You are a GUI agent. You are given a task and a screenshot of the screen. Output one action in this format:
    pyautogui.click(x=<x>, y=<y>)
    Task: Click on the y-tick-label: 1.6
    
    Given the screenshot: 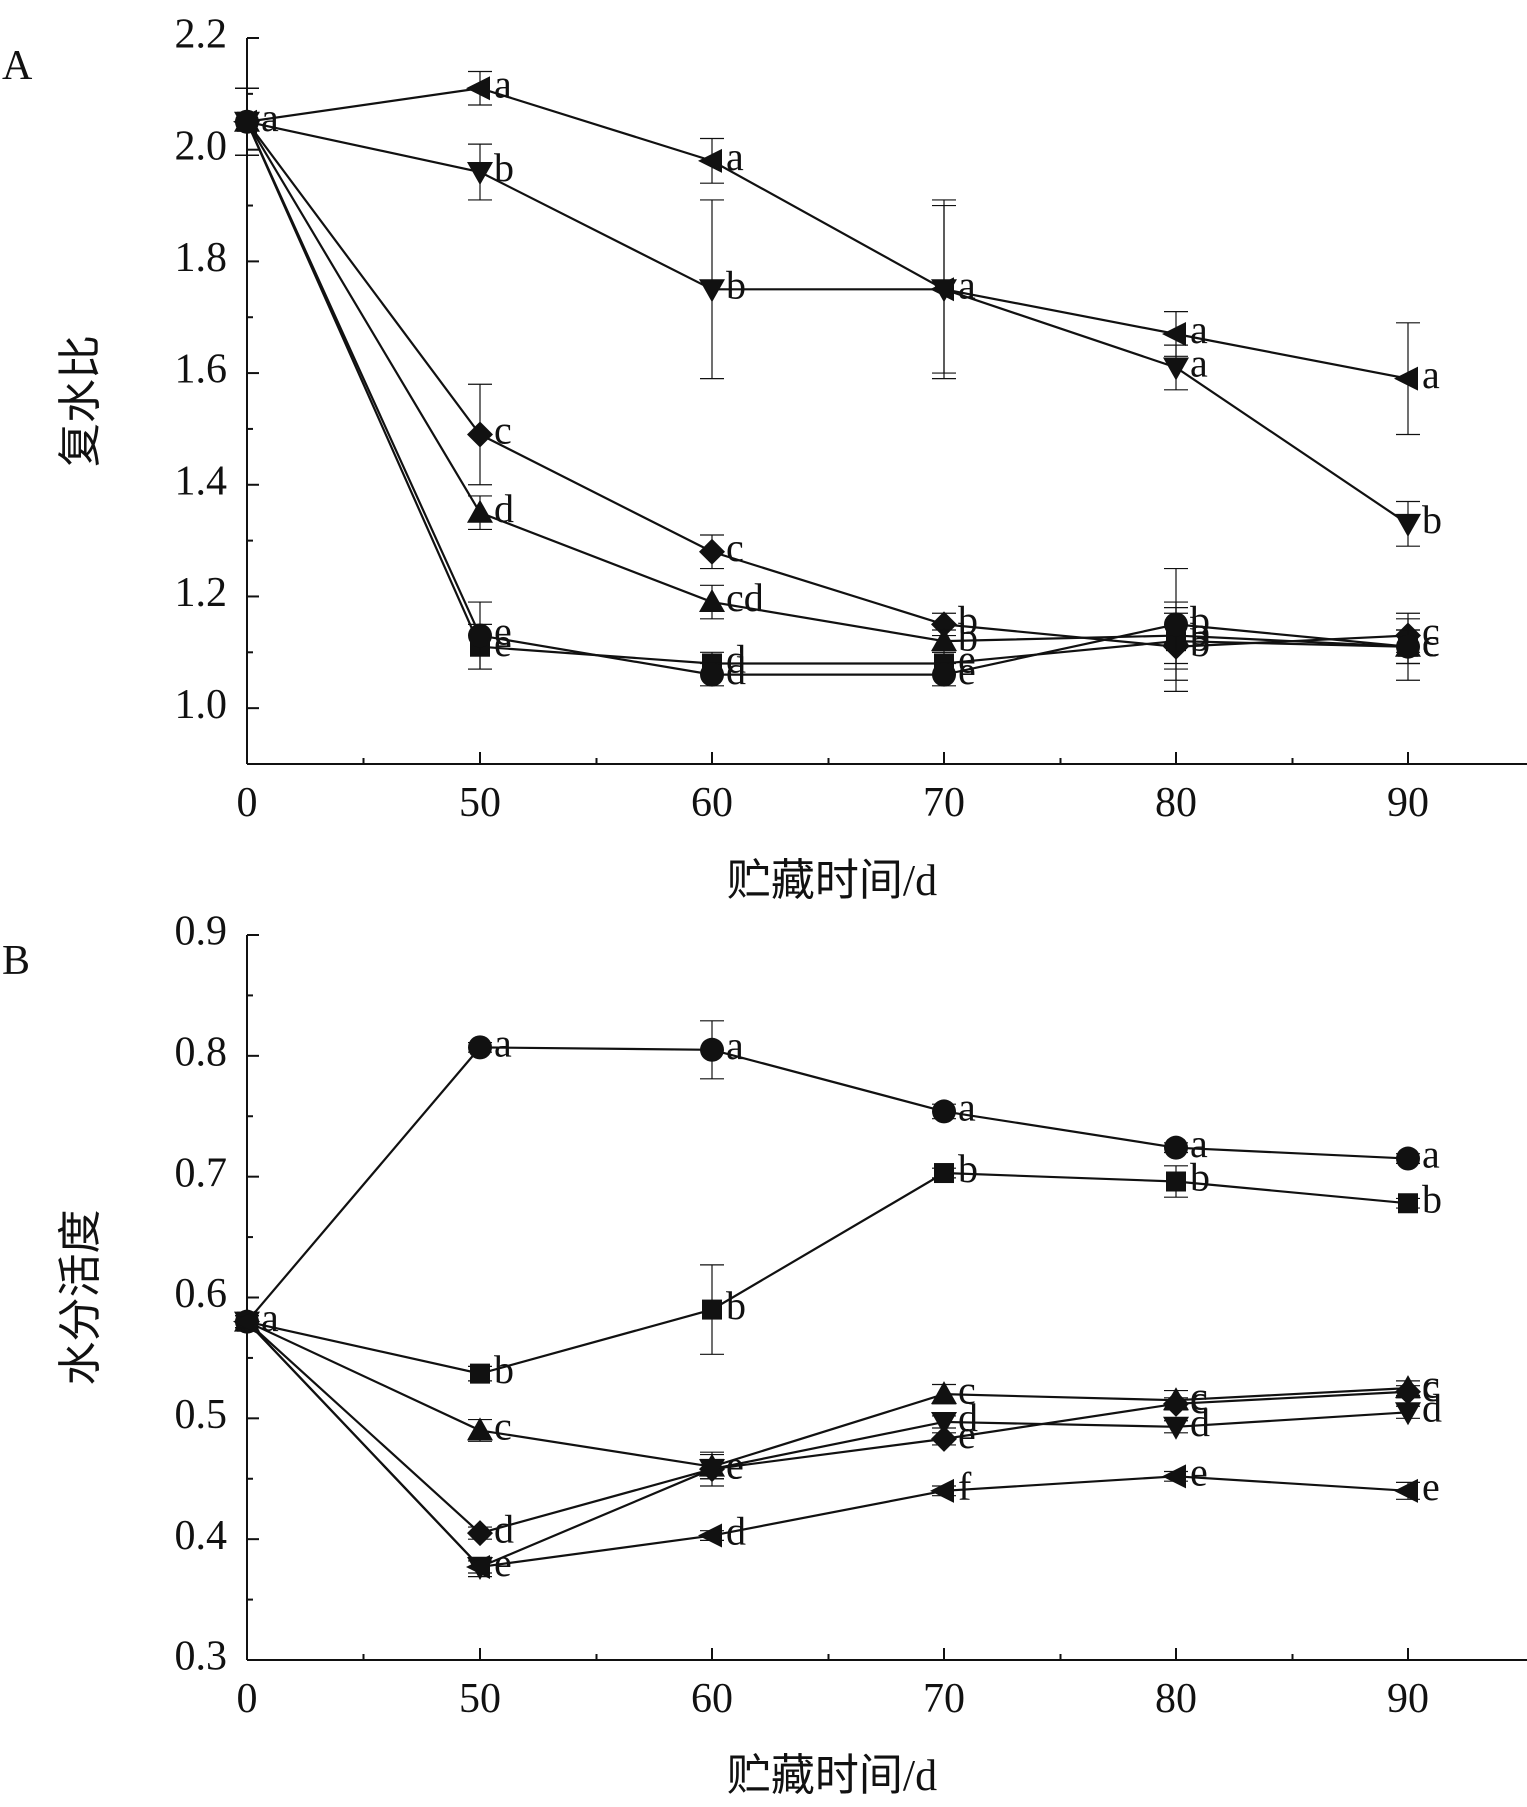 What is the action you would take?
    pyautogui.click(x=201, y=370)
    